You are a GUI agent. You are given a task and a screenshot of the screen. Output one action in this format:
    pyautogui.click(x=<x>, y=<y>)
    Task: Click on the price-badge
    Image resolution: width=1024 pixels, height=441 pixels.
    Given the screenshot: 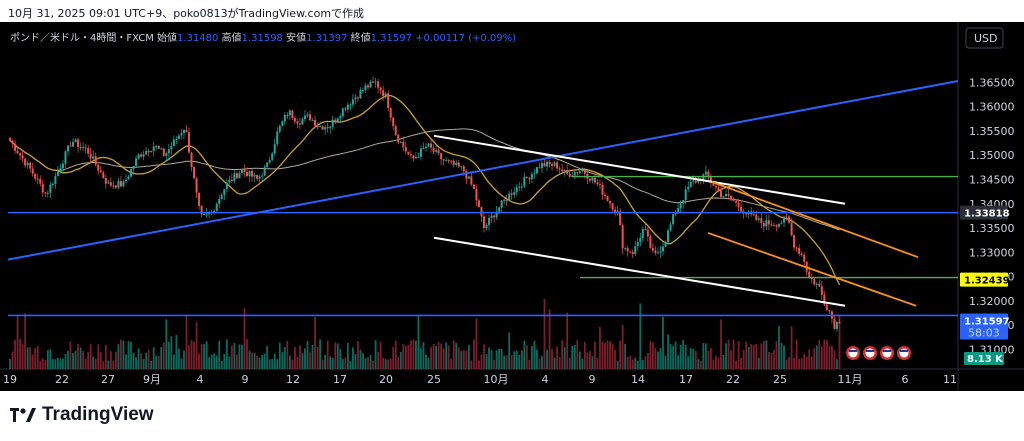 What is the action you would take?
    pyautogui.click(x=984, y=212)
    